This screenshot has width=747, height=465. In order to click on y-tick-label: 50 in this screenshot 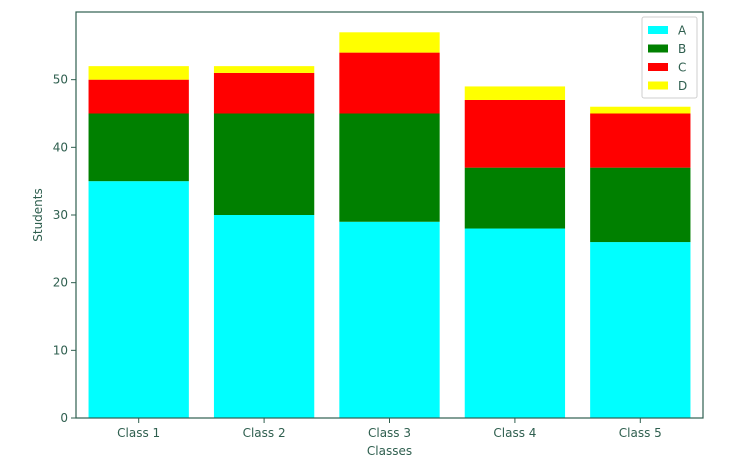, I will do `click(60, 80)`.